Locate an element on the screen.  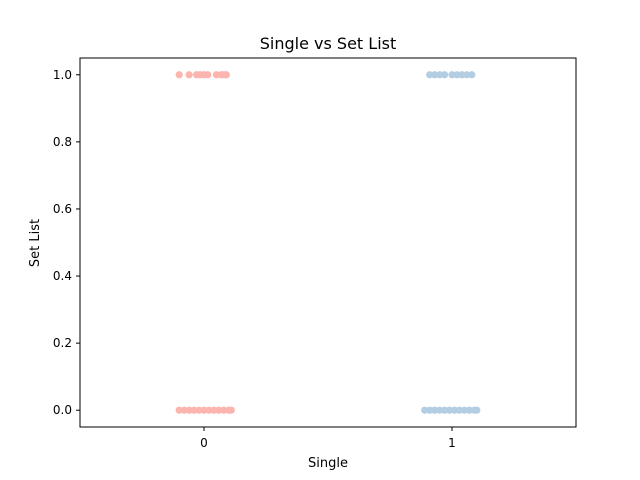
x-tick-label-1: 1 is located at coordinates (452, 443).